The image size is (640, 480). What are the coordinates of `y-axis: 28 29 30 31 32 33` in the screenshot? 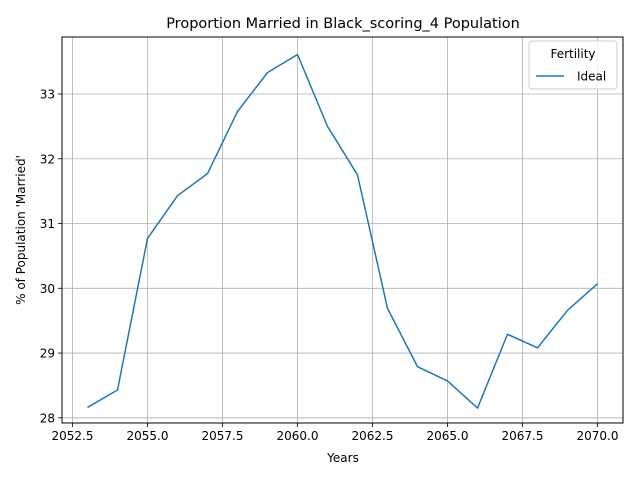 It's located at (51, 256).